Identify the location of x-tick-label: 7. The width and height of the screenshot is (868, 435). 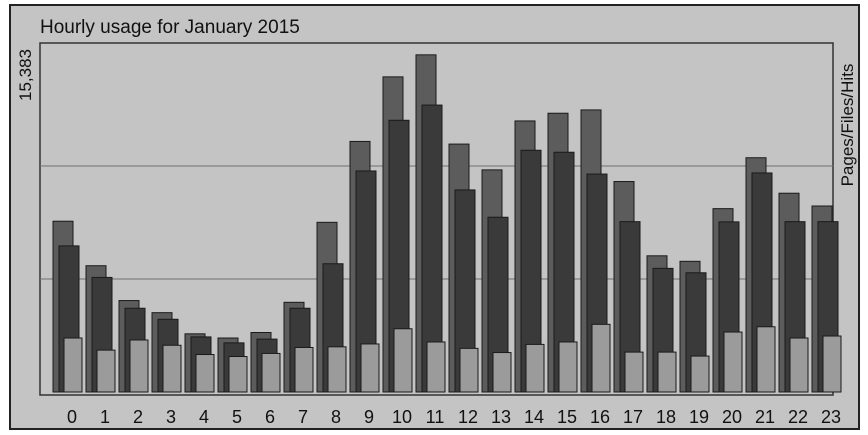
(303, 417).